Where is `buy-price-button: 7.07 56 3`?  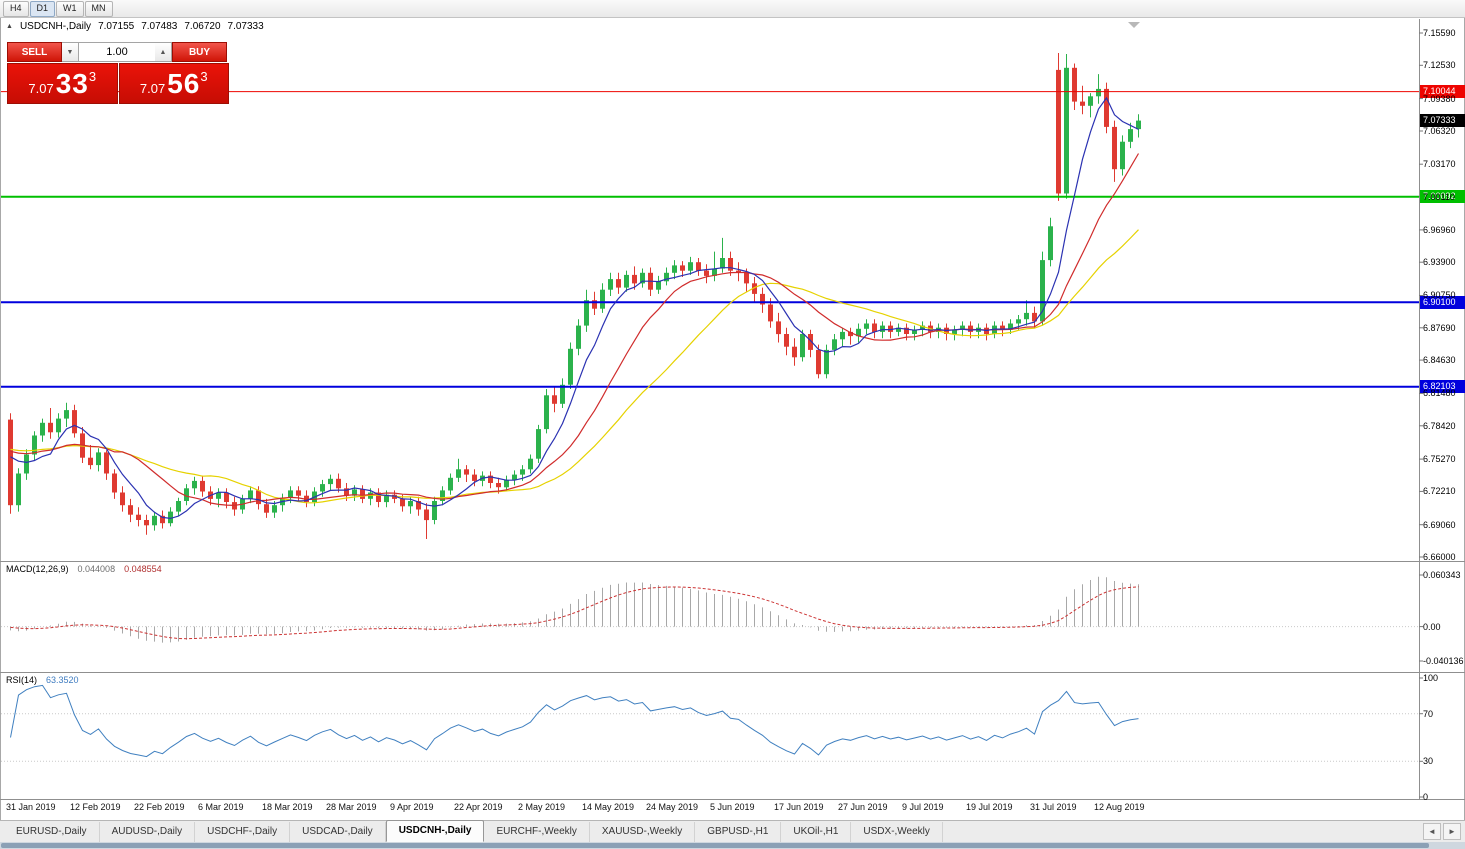 buy-price-button: 7.07 56 3 is located at coordinates (173, 83).